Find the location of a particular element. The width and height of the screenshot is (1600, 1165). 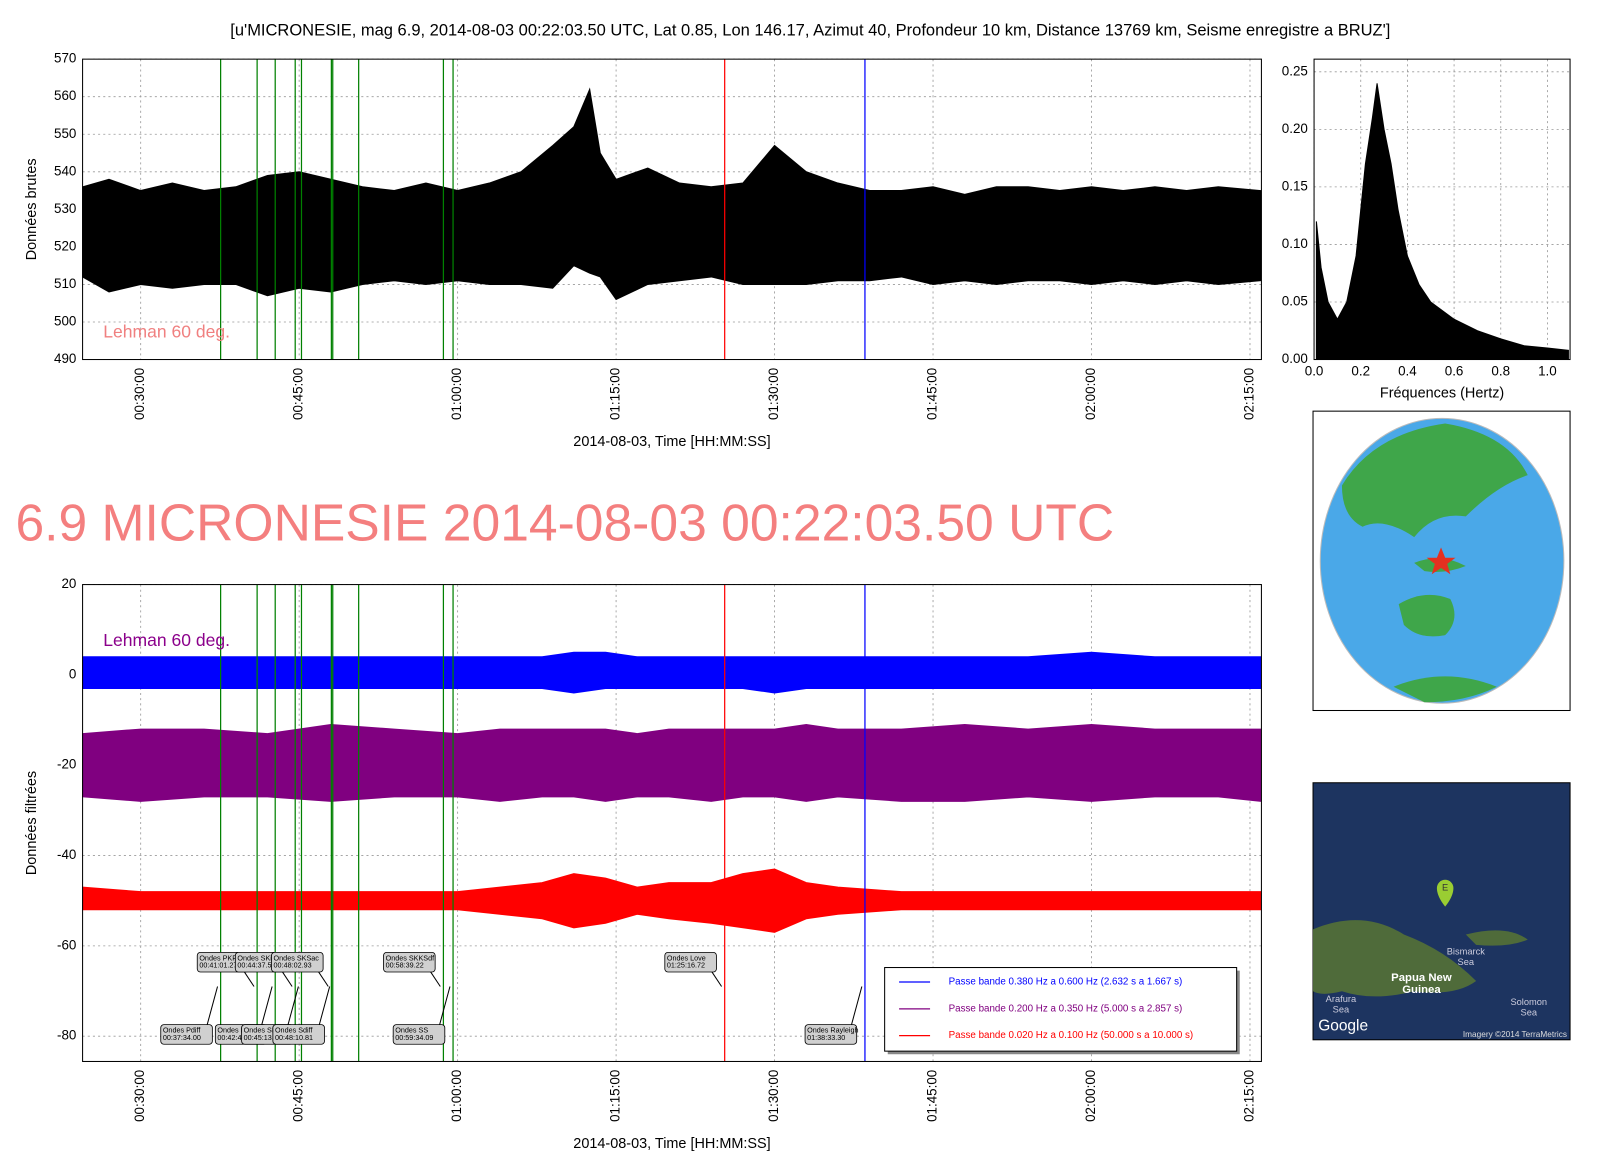

y-tick-label: 0.15 is located at coordinates (1295, 185).